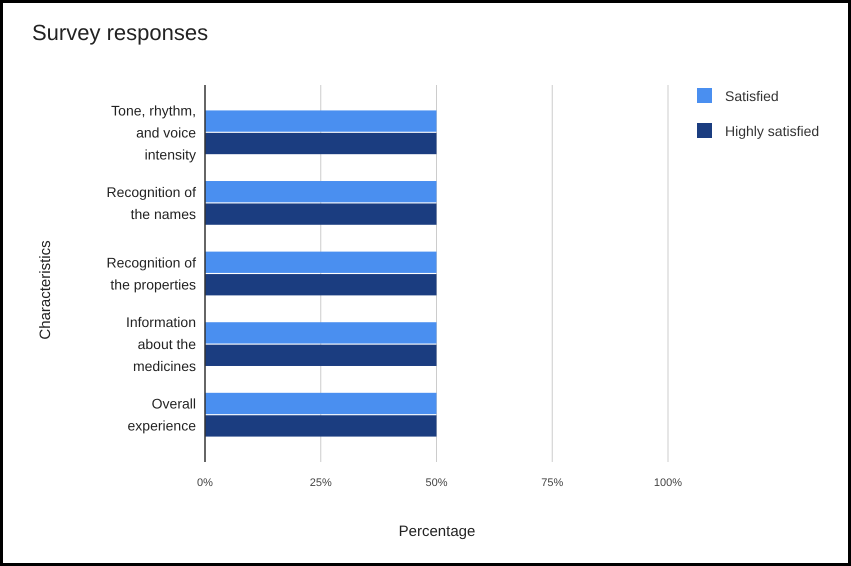  I want to click on legend-label: Satisfied, so click(752, 96).